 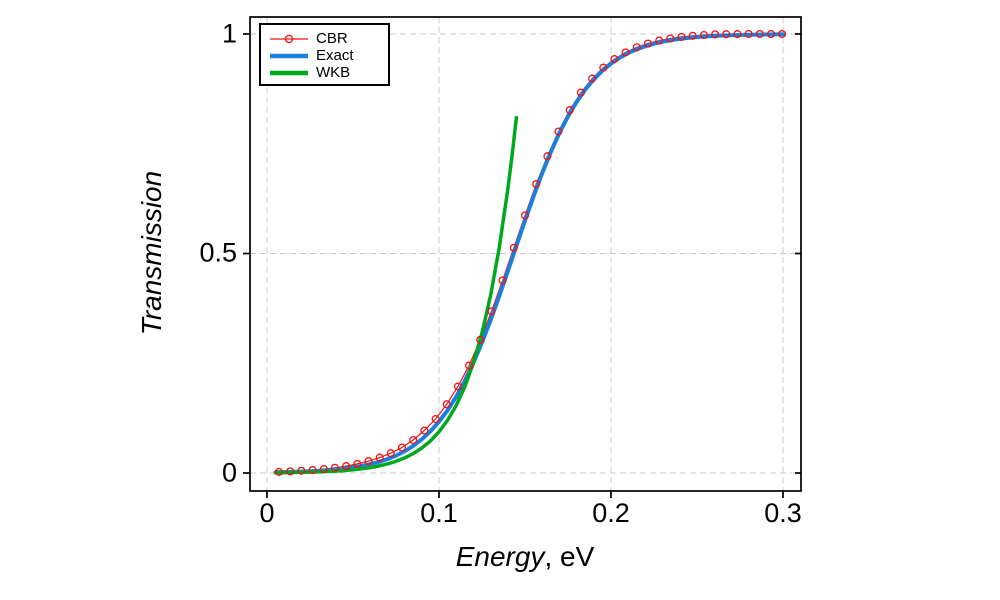 What do you see at coordinates (500, 556) in the screenshot?
I see `x-axis-title-word: Energy` at bounding box center [500, 556].